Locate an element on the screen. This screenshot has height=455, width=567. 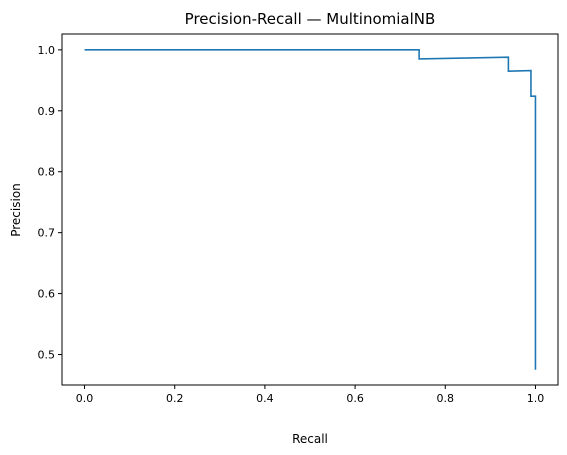
x-tick-label: 0.0 is located at coordinates (85, 398).